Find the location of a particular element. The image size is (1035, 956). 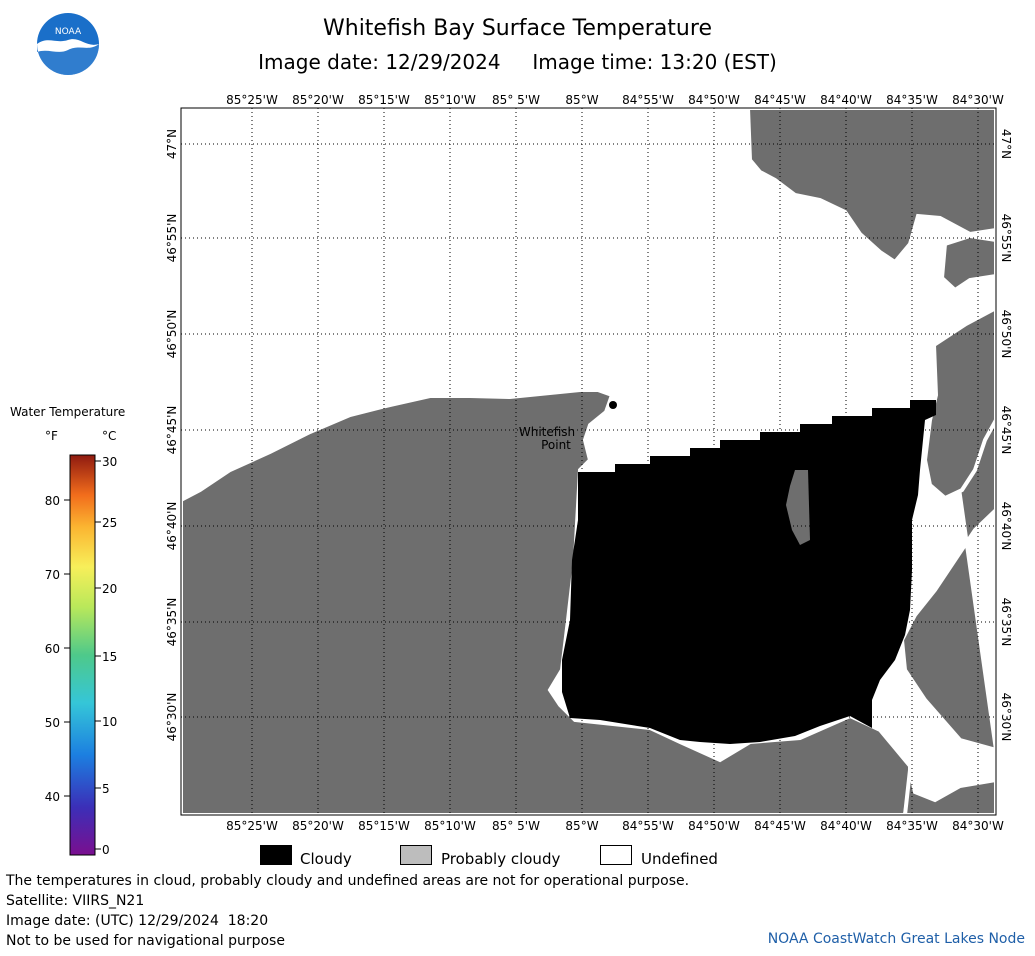

logo-text: NOAA is located at coordinates (68, 32).